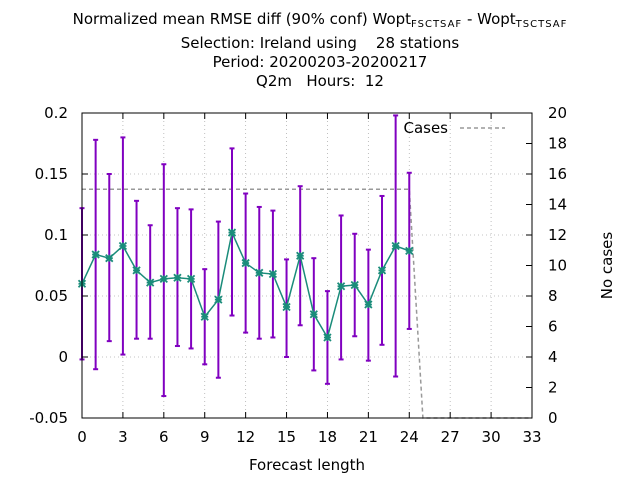 The width and height of the screenshot is (640, 480). Describe the element at coordinates (557, 113) in the screenshot. I see `y2-tick-label: 20` at that location.